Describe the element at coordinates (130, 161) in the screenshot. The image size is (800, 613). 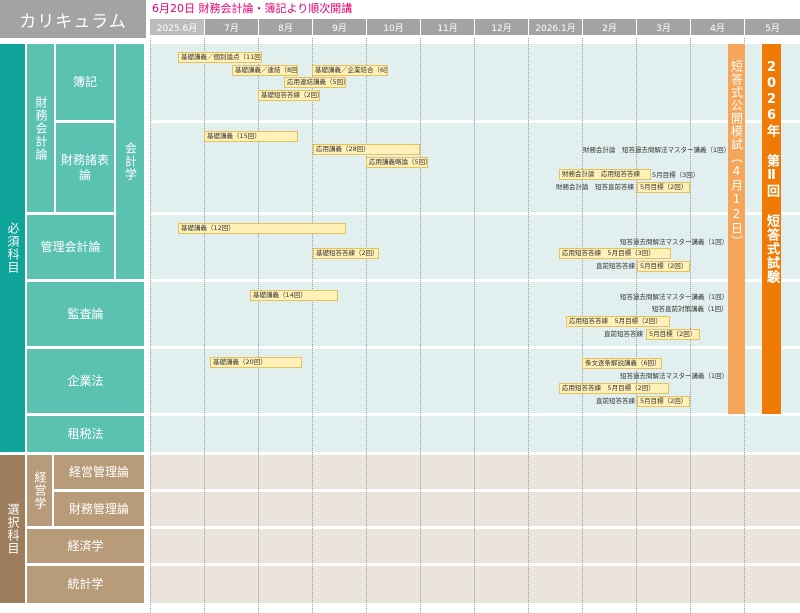
I see `group-accounting-studies: 会計学` at that location.